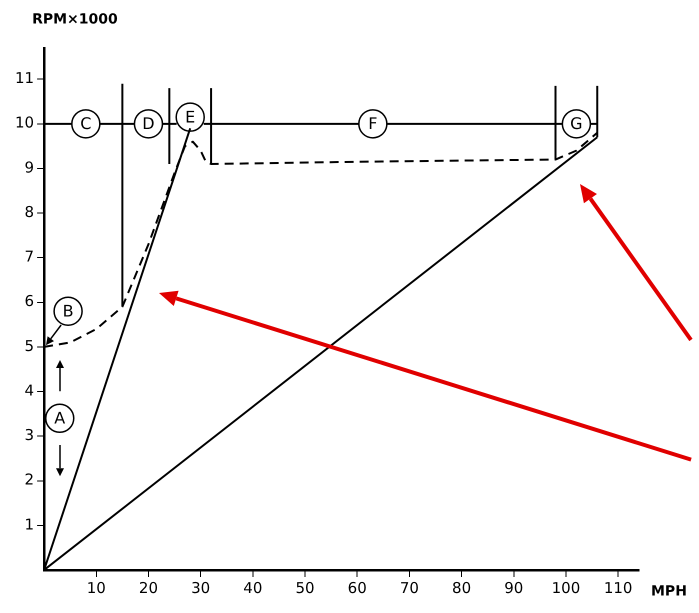 The width and height of the screenshot is (699, 613). Describe the element at coordinates (305, 587) in the screenshot. I see `x-tick-label: 50` at that location.